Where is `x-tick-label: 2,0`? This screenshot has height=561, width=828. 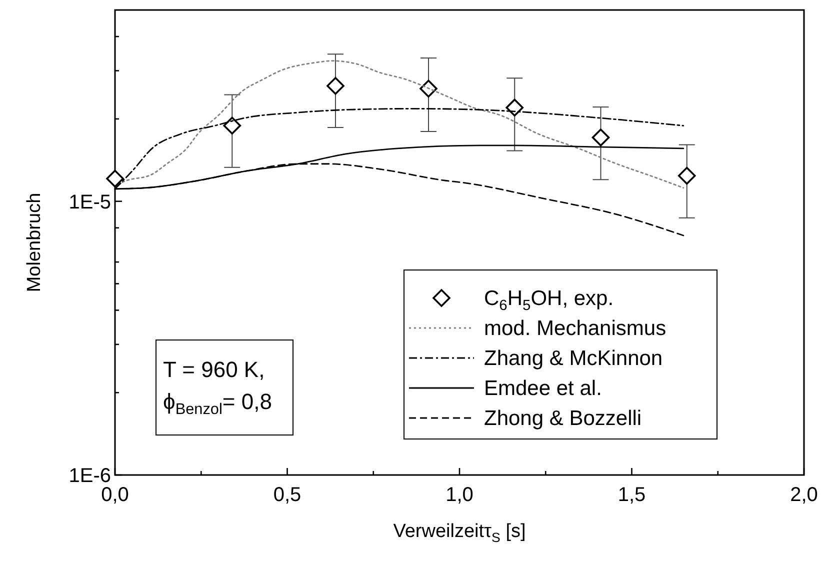 x-tick-label: 2,0 is located at coordinates (804, 495).